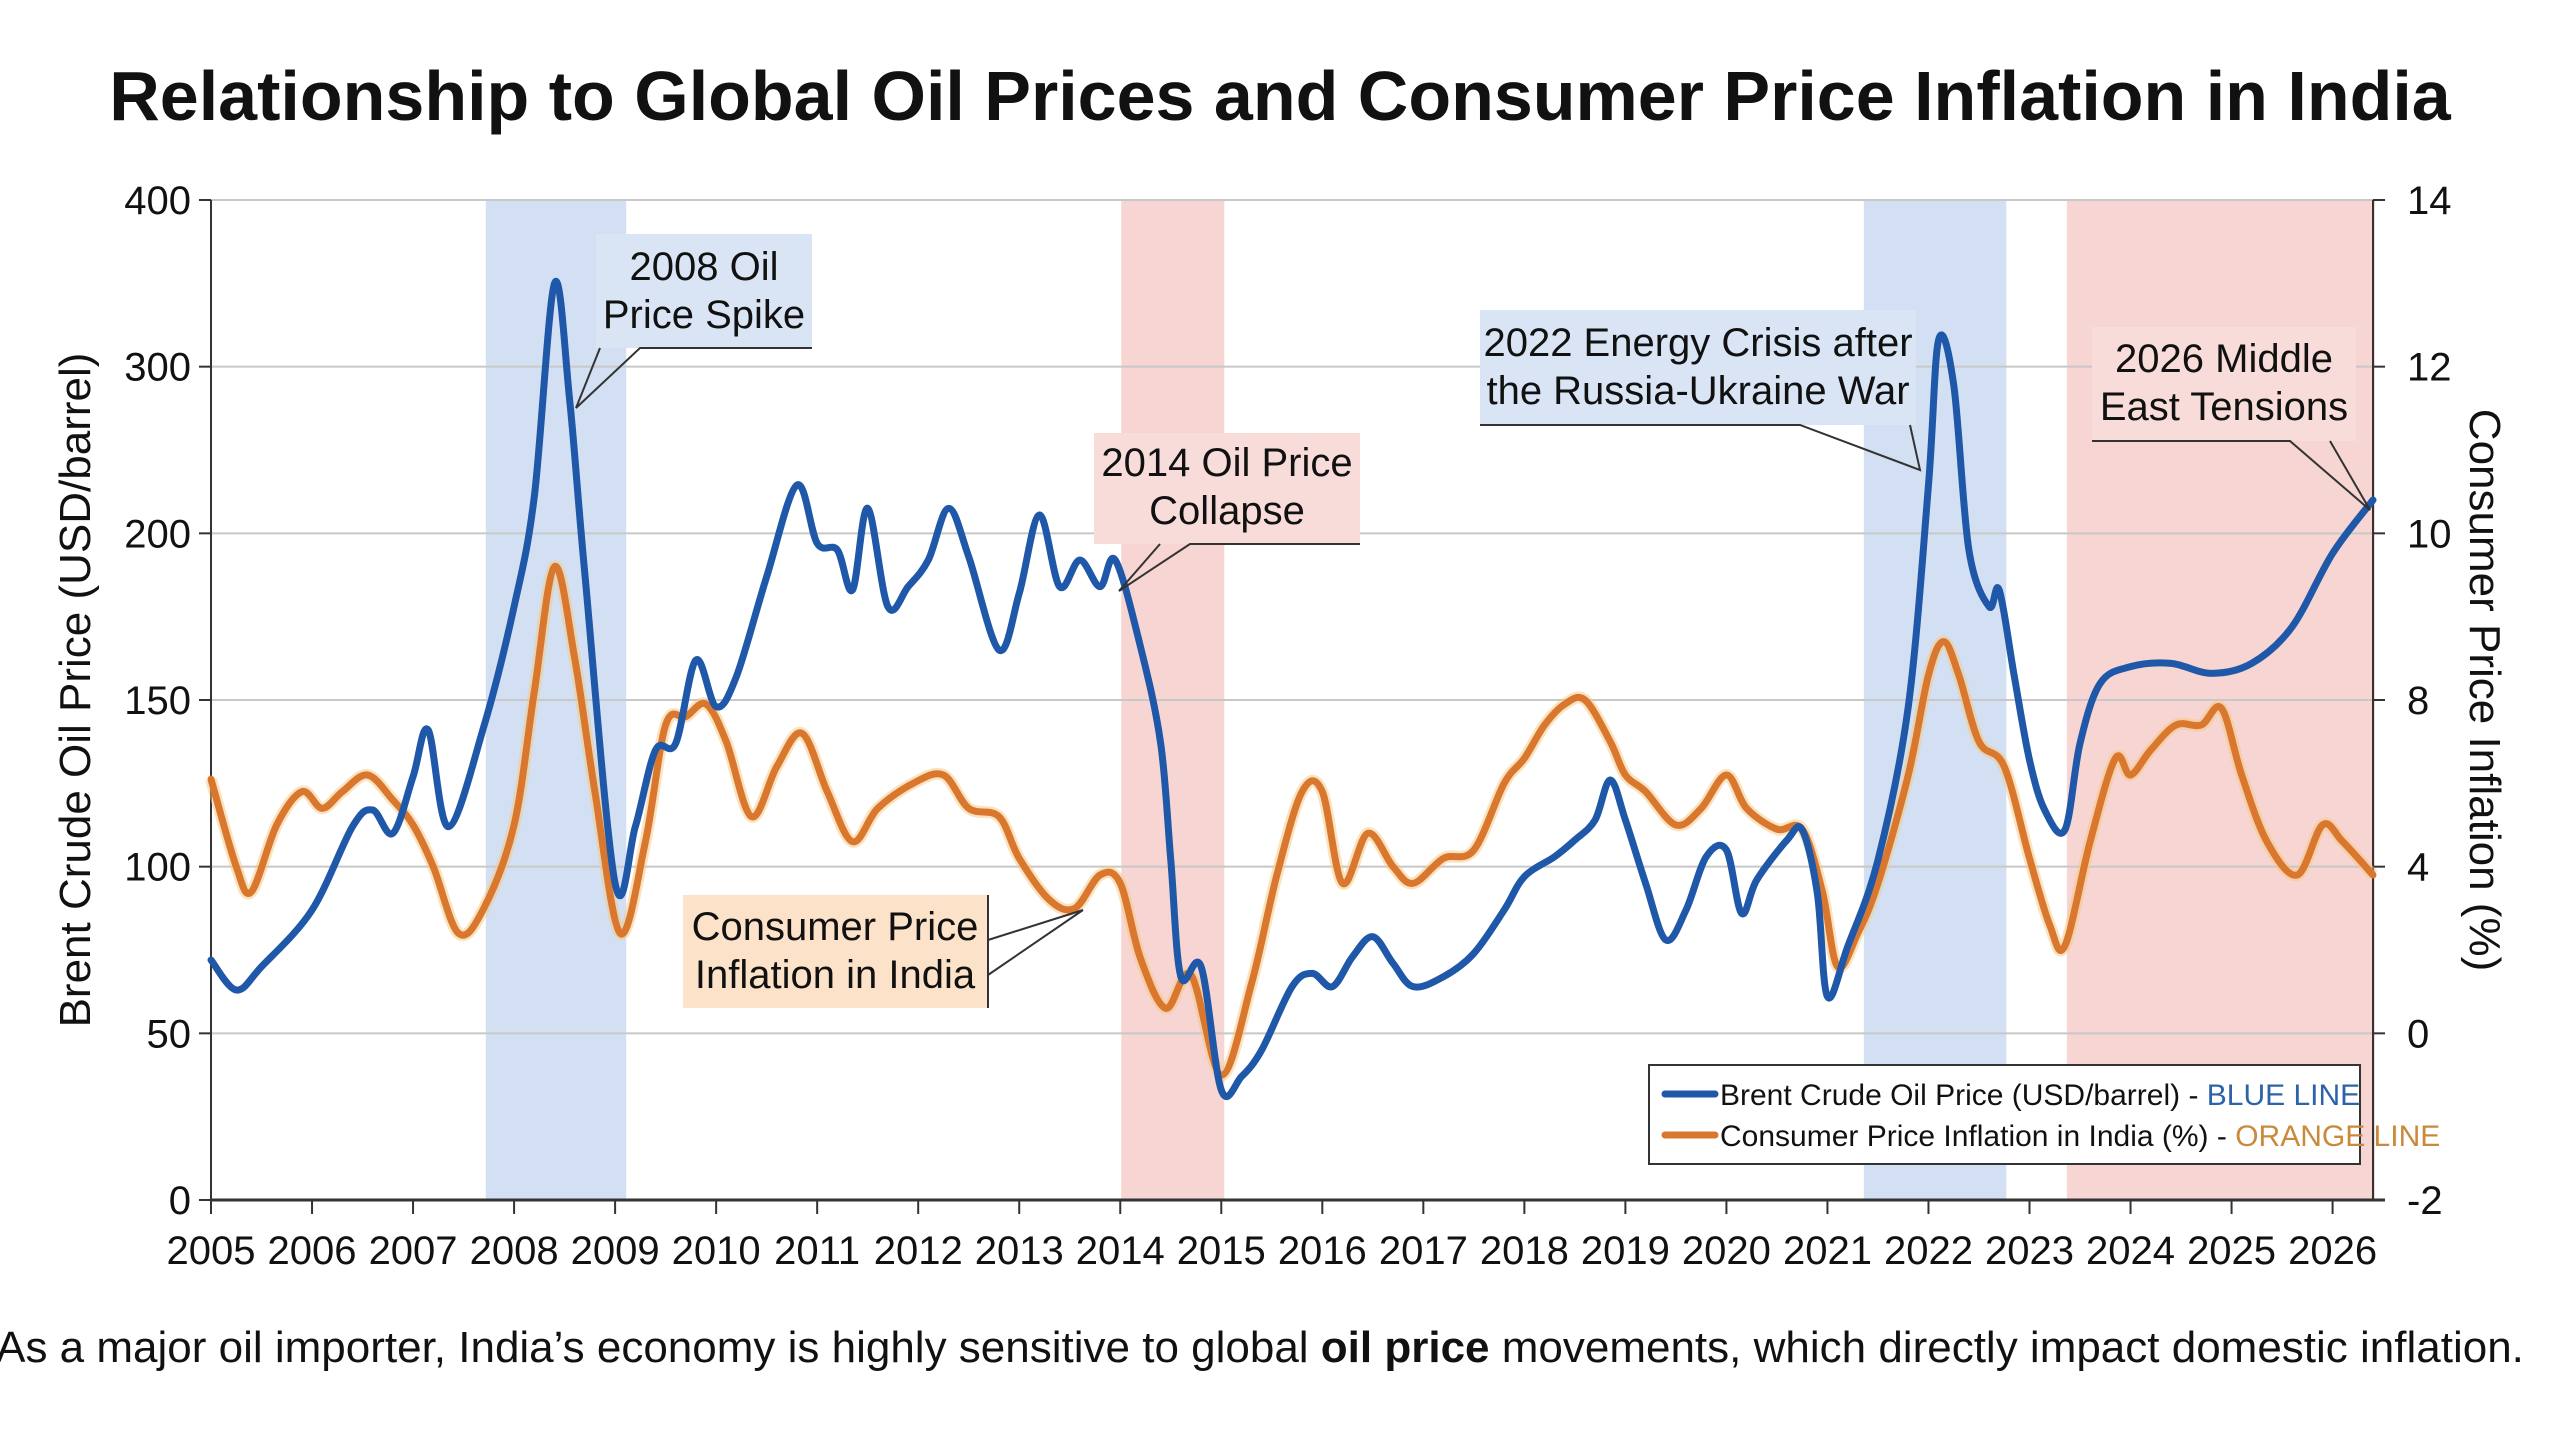  What do you see at coordinates (918, 1251) in the screenshot?
I see `x-tick-label: 2012` at bounding box center [918, 1251].